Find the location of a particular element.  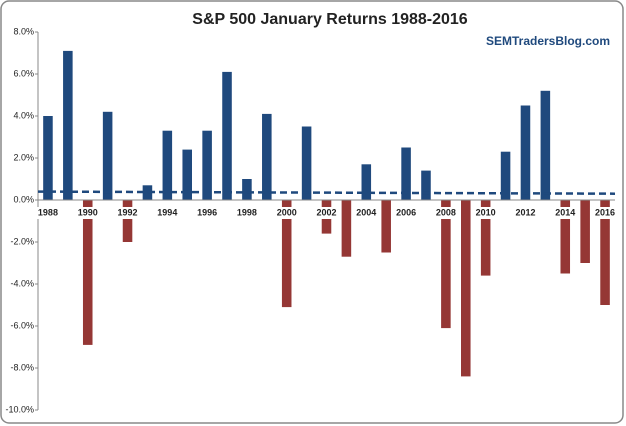

x-tick-label: 1996 is located at coordinates (207, 212).